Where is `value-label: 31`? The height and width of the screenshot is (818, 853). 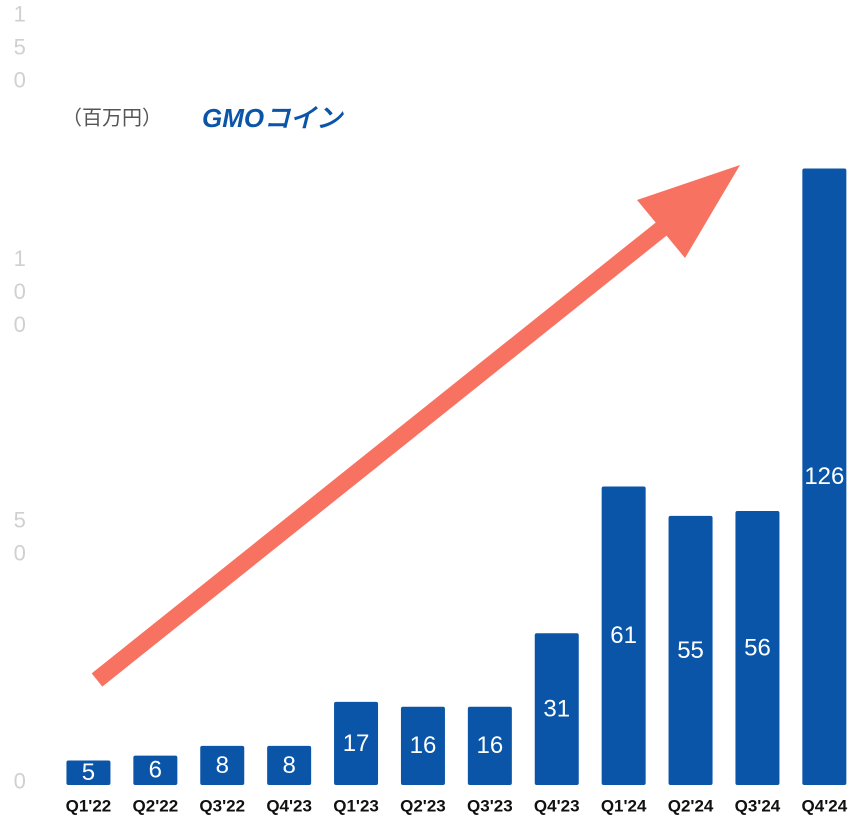 value-label: 31 is located at coordinates (556, 708).